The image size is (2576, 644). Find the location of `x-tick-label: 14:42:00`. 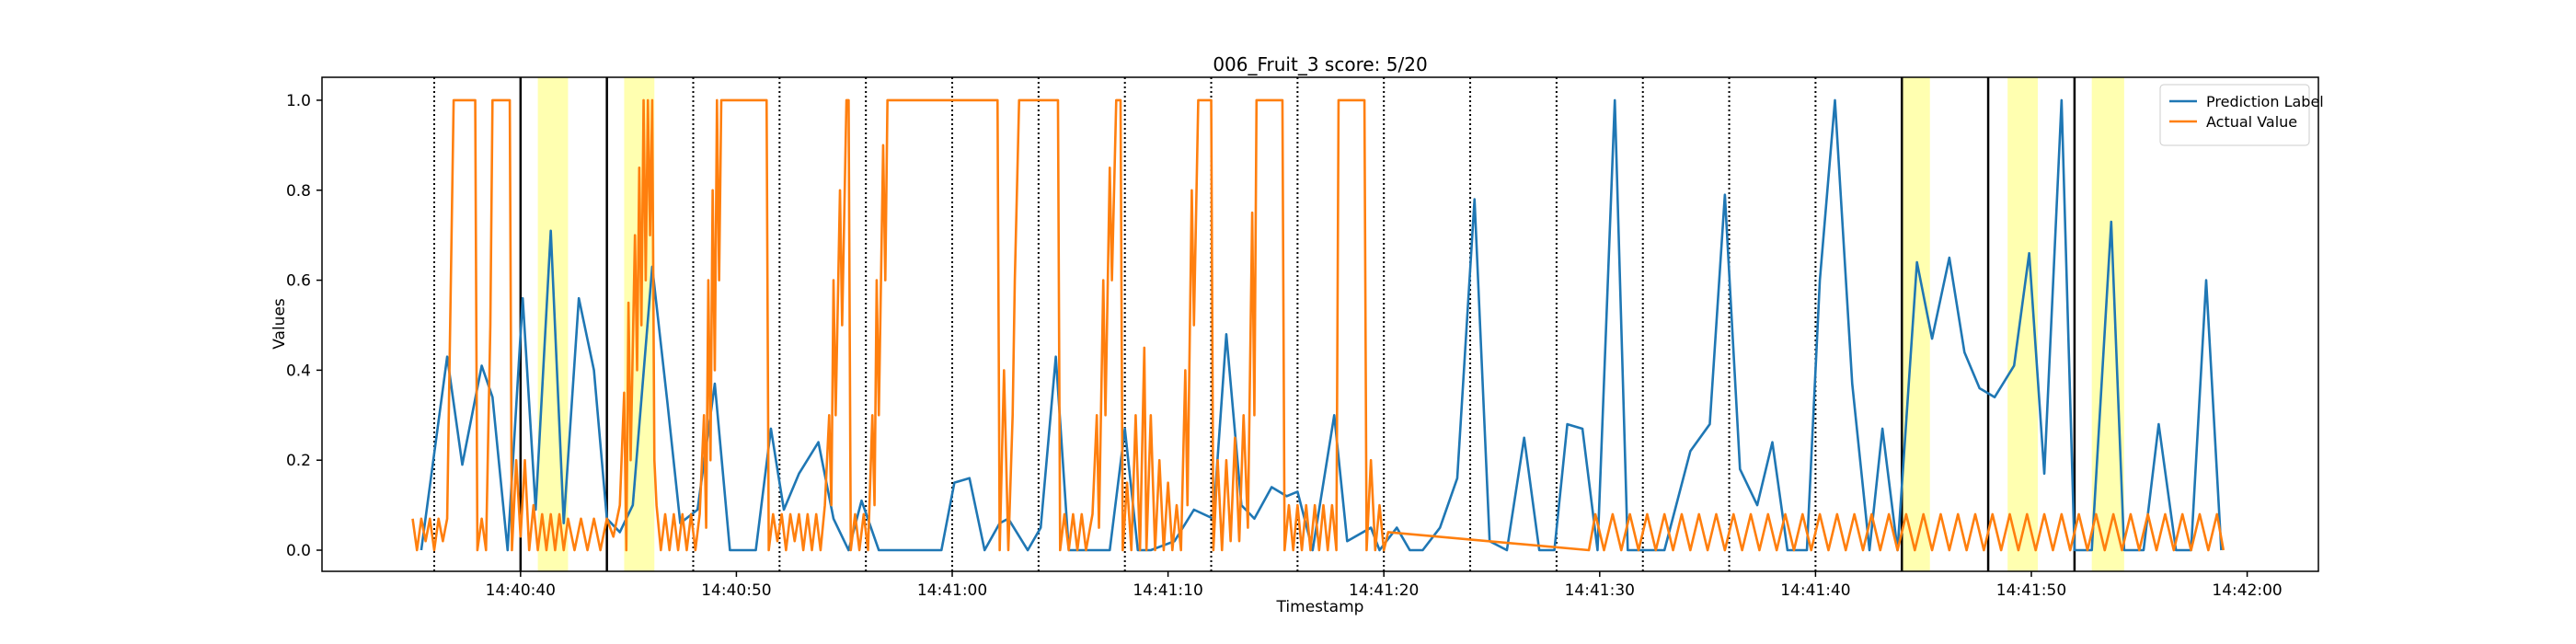

x-tick-label: 14:42:00 is located at coordinates (2247, 590).